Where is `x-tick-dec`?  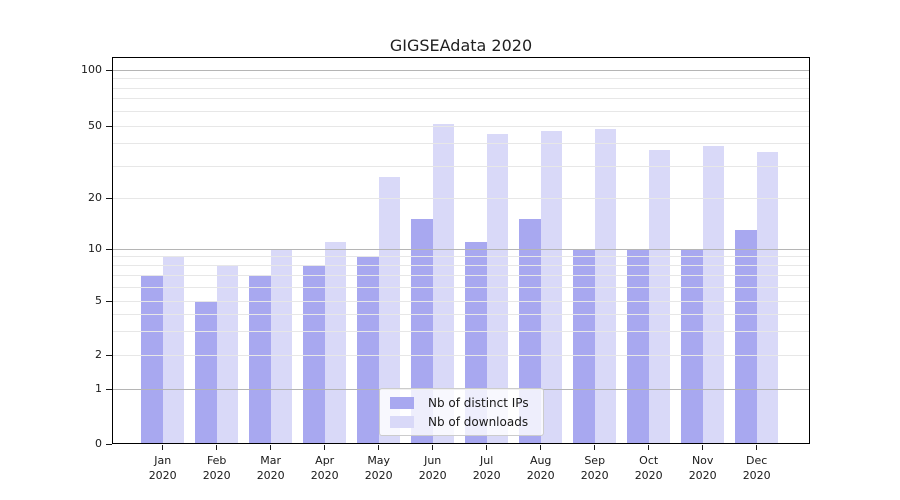
x-tick-dec is located at coordinates (757, 447).